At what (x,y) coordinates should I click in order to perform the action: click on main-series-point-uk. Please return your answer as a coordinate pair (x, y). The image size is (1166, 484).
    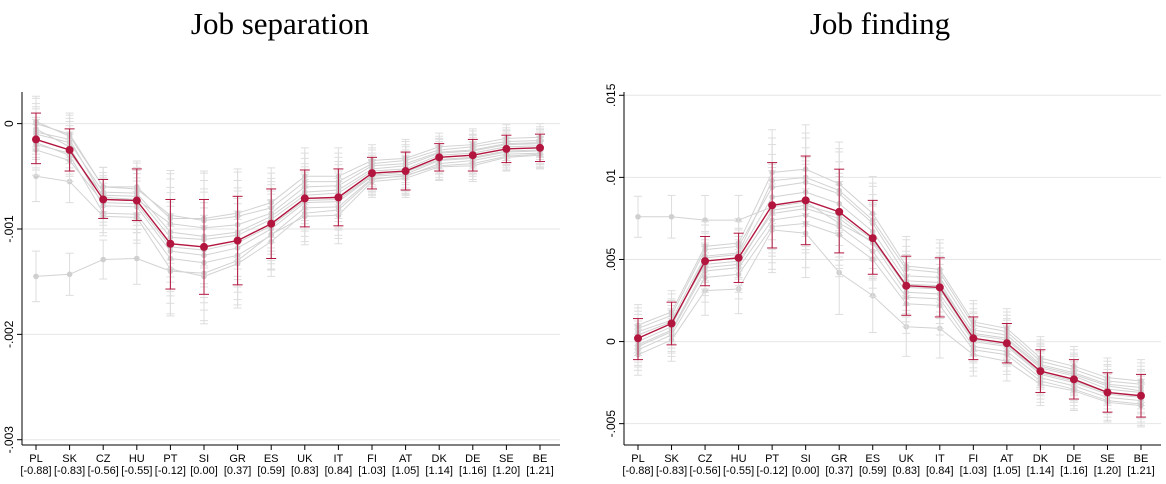
    Looking at the image, I should click on (304, 198).